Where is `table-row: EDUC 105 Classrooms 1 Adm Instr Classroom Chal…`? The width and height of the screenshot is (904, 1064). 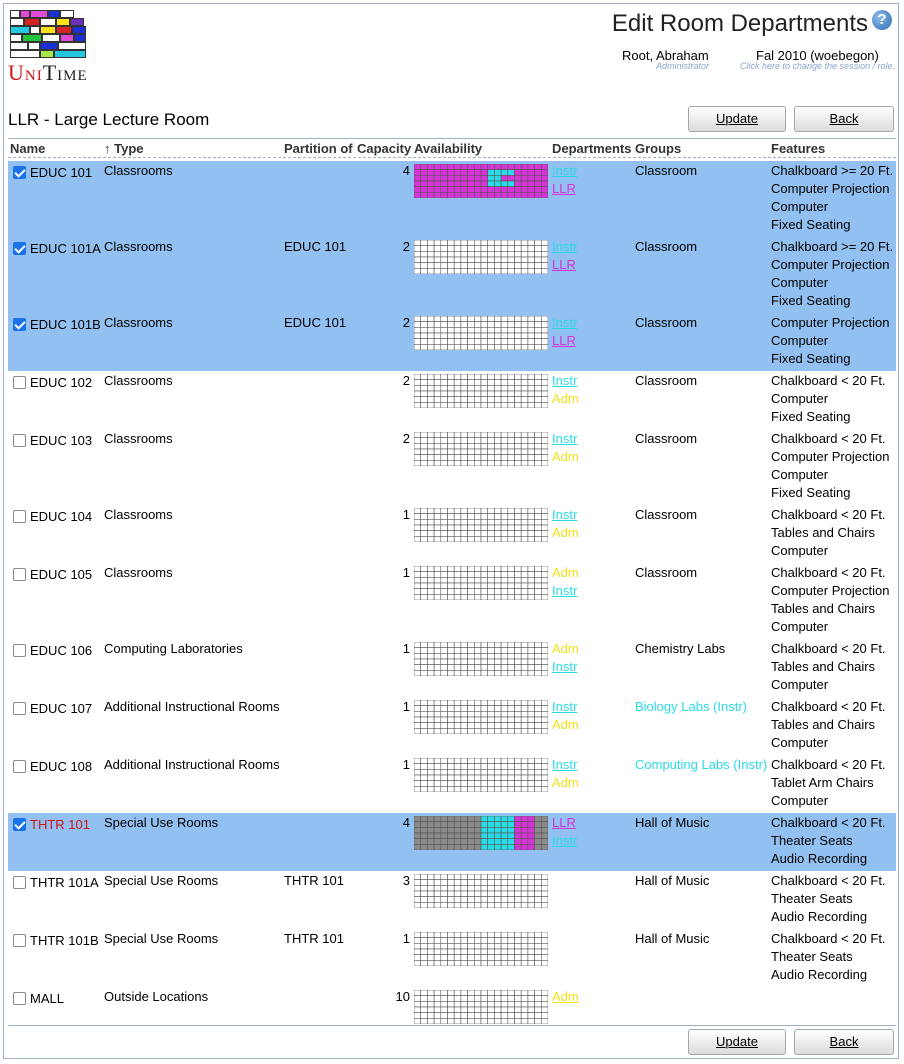
table-row: EDUC 105 Classrooms 1 Adm Instr Classroom Chal… is located at coordinates (452, 601).